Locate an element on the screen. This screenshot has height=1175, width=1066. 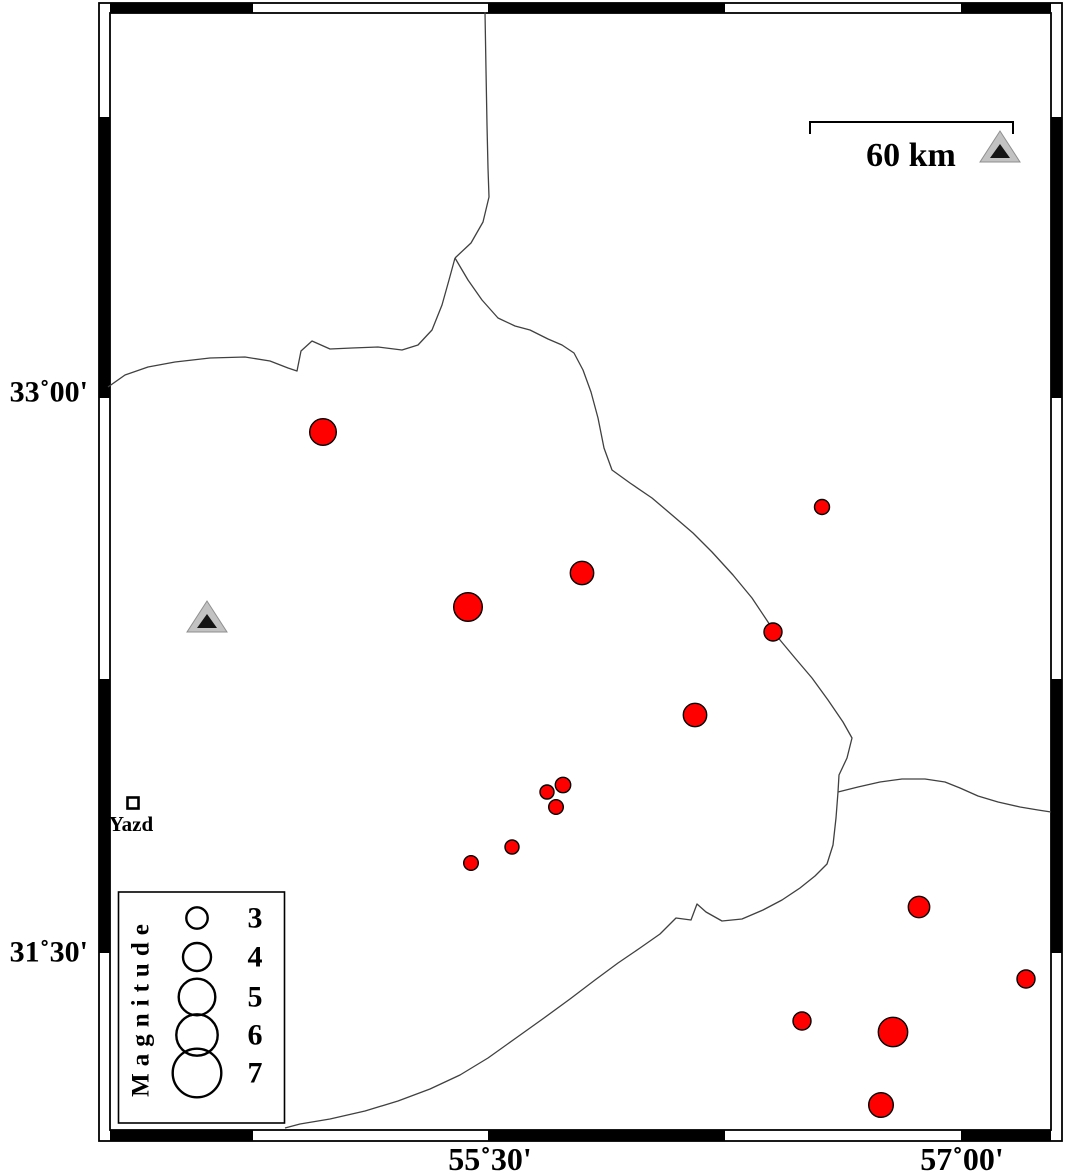
scale-bar is located at coordinates (911, 127).